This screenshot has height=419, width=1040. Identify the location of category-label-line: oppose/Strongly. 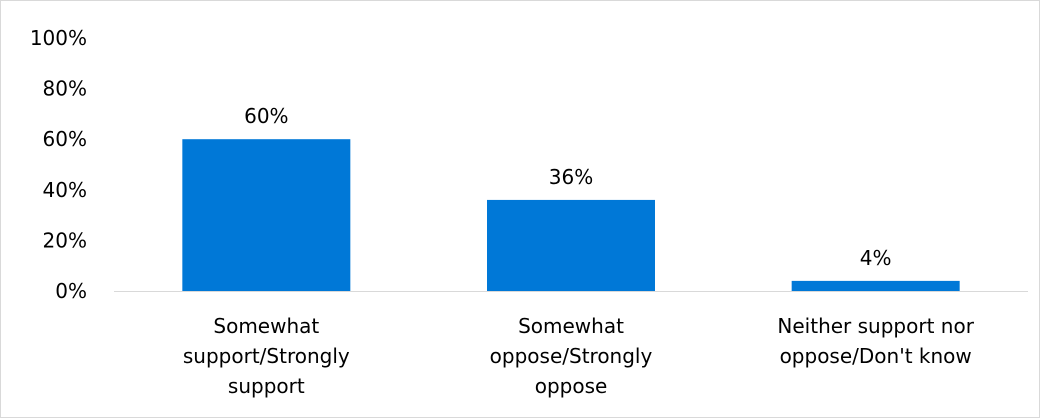
(571, 356).